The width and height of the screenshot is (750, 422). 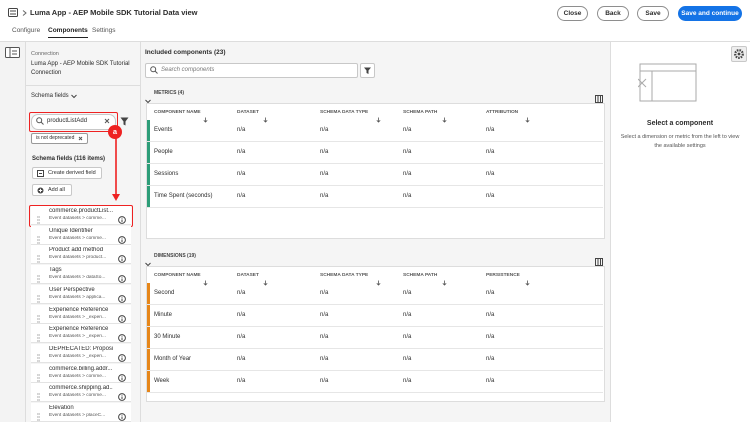 What do you see at coordinates (68, 32) in the screenshot?
I see `tab-active: Components` at bounding box center [68, 32].